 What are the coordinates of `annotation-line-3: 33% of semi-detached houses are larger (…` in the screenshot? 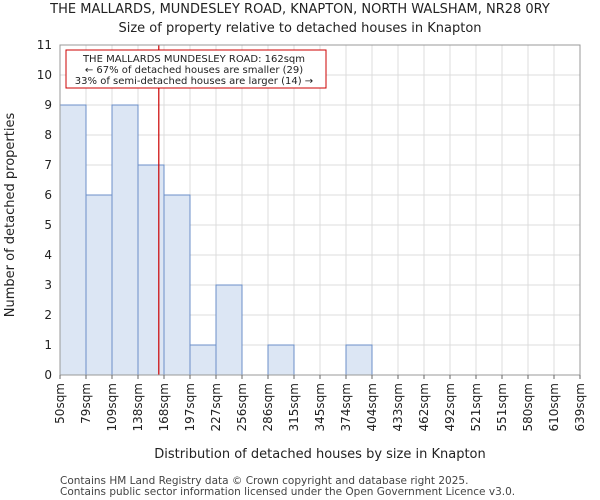 It's located at (194, 81).